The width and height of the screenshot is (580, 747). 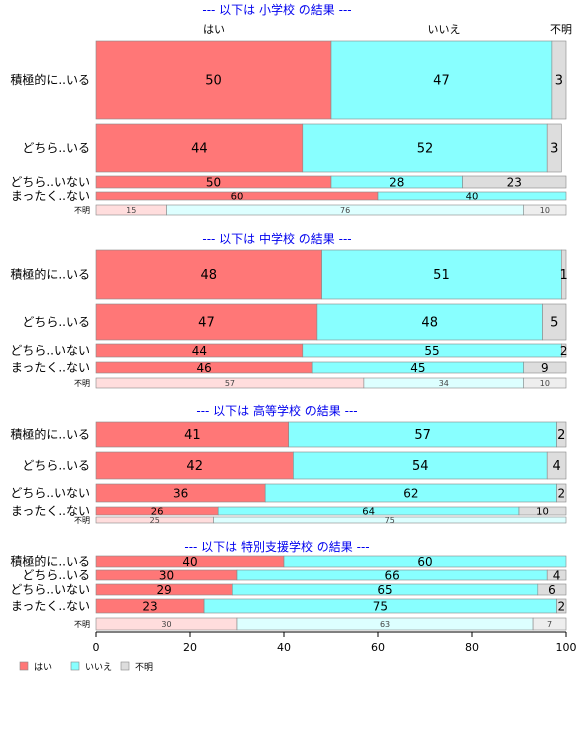 I want to click on legend-label-unknown: 不明, so click(x=144, y=667).